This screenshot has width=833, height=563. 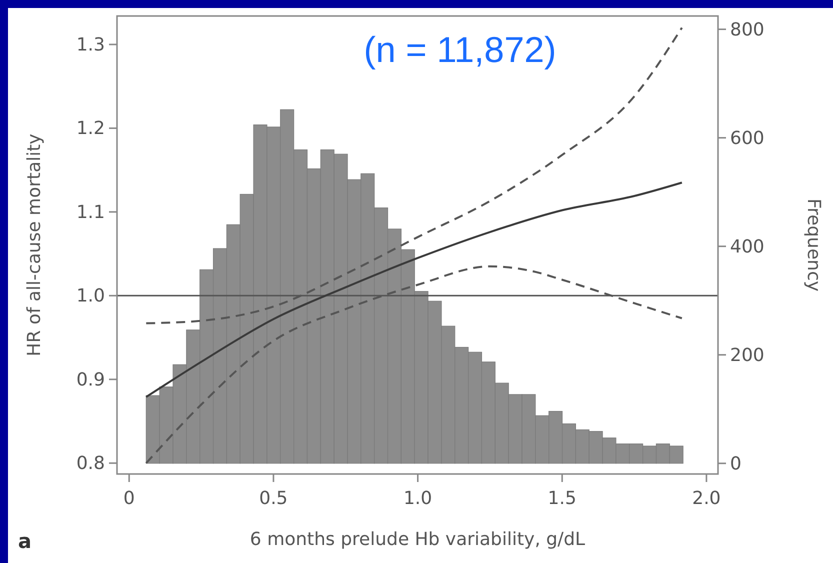 What do you see at coordinates (90, 379) in the screenshot?
I see `y-tick-label: 0.9` at bounding box center [90, 379].